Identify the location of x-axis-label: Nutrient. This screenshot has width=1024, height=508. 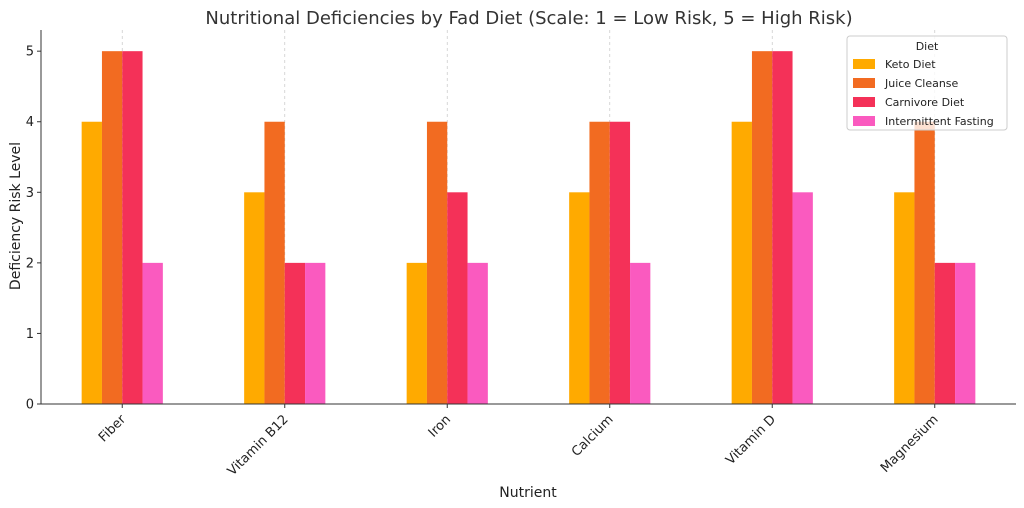
(528, 493).